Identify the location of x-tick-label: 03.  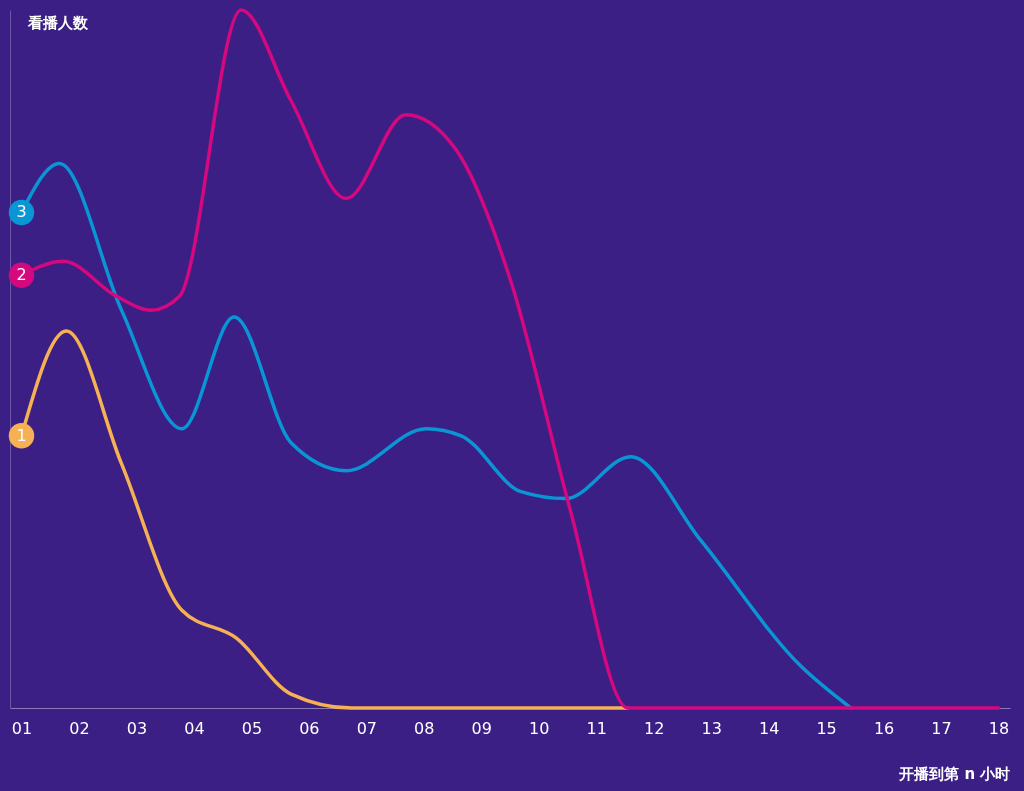
(137, 728).